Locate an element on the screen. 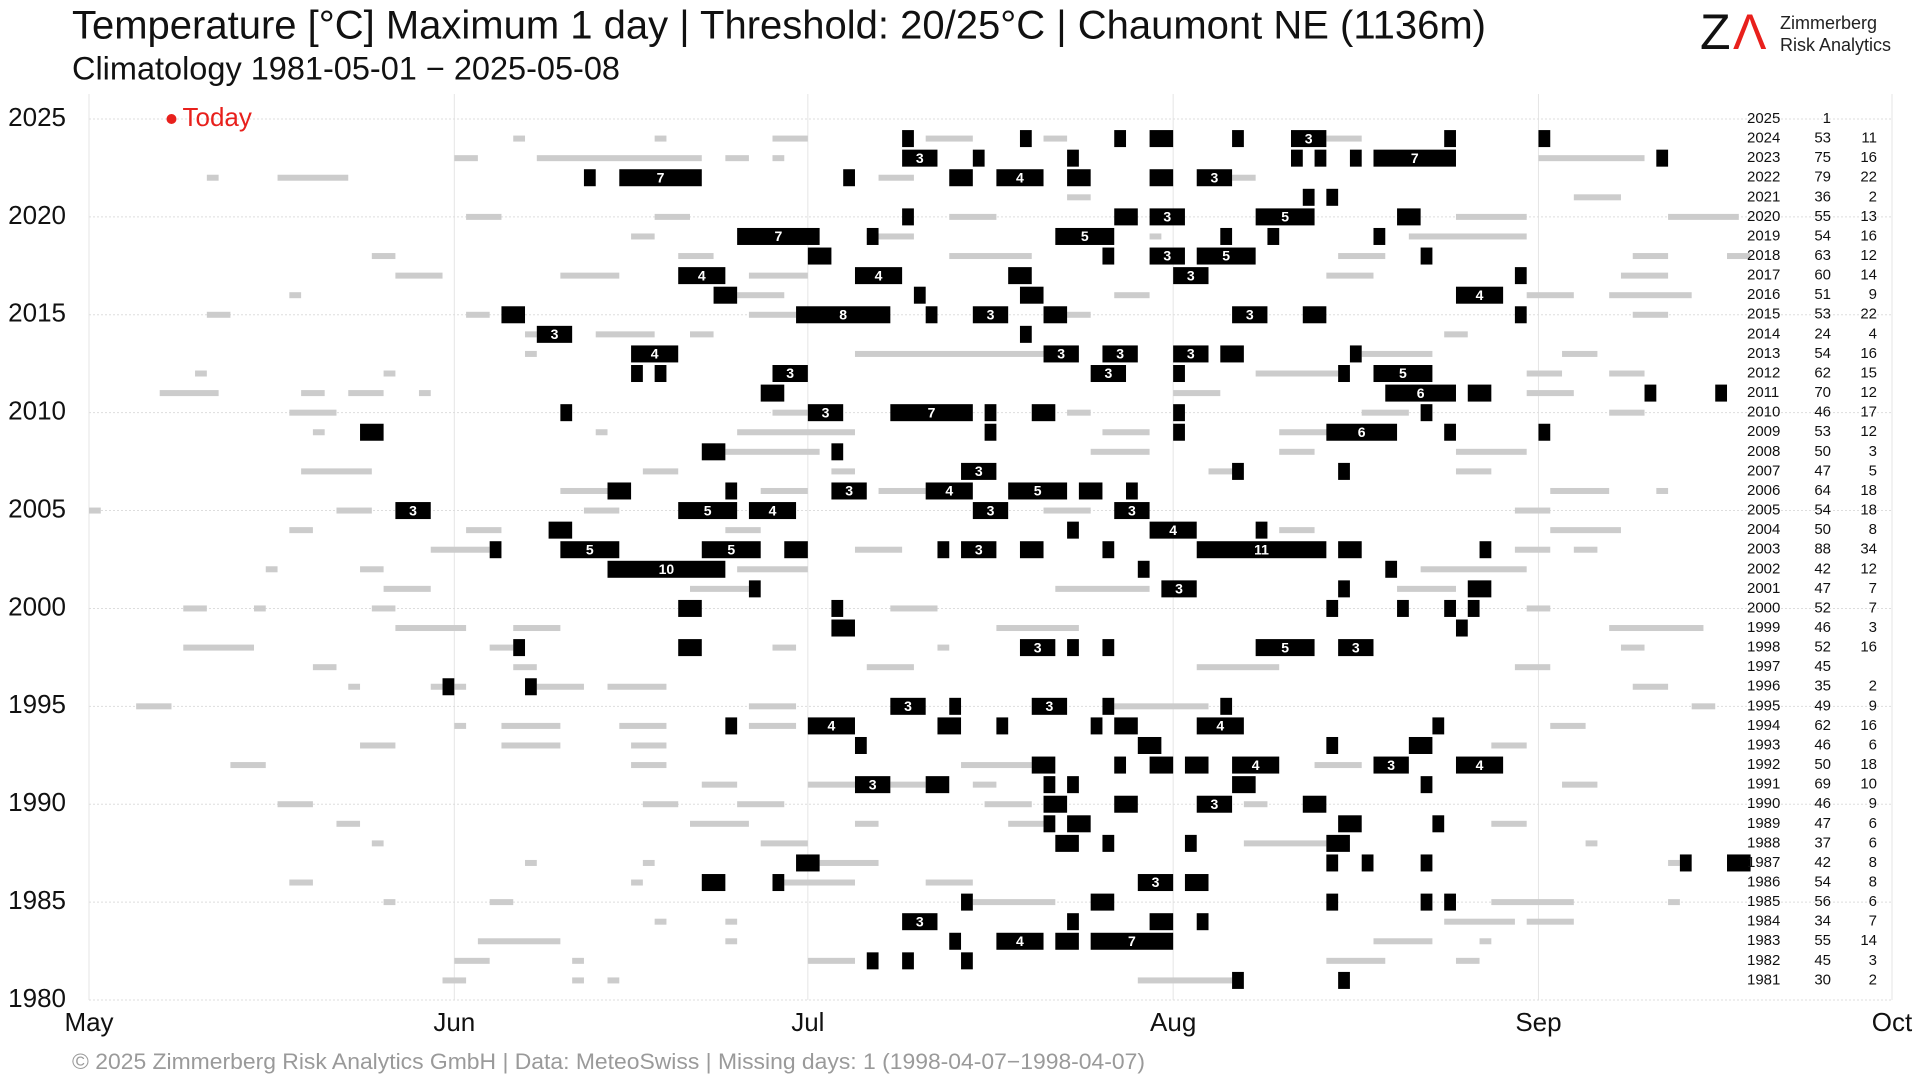  row-year: 2014 is located at coordinates (1763, 333).